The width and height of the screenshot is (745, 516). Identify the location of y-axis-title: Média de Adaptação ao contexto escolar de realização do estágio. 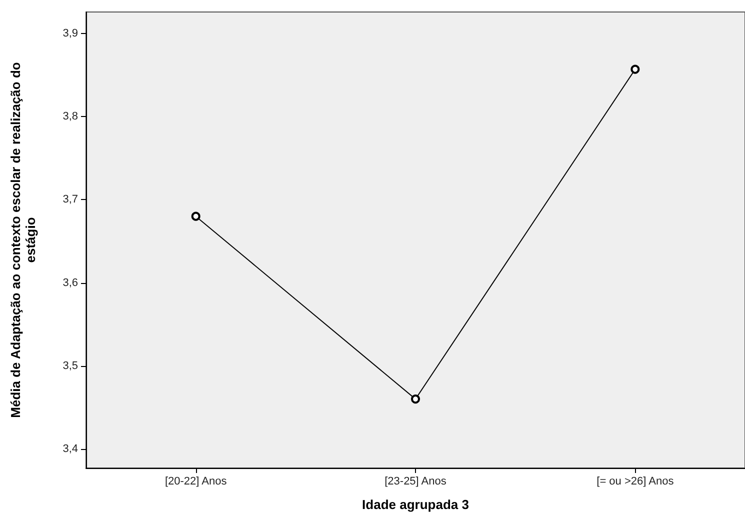
(23, 240).